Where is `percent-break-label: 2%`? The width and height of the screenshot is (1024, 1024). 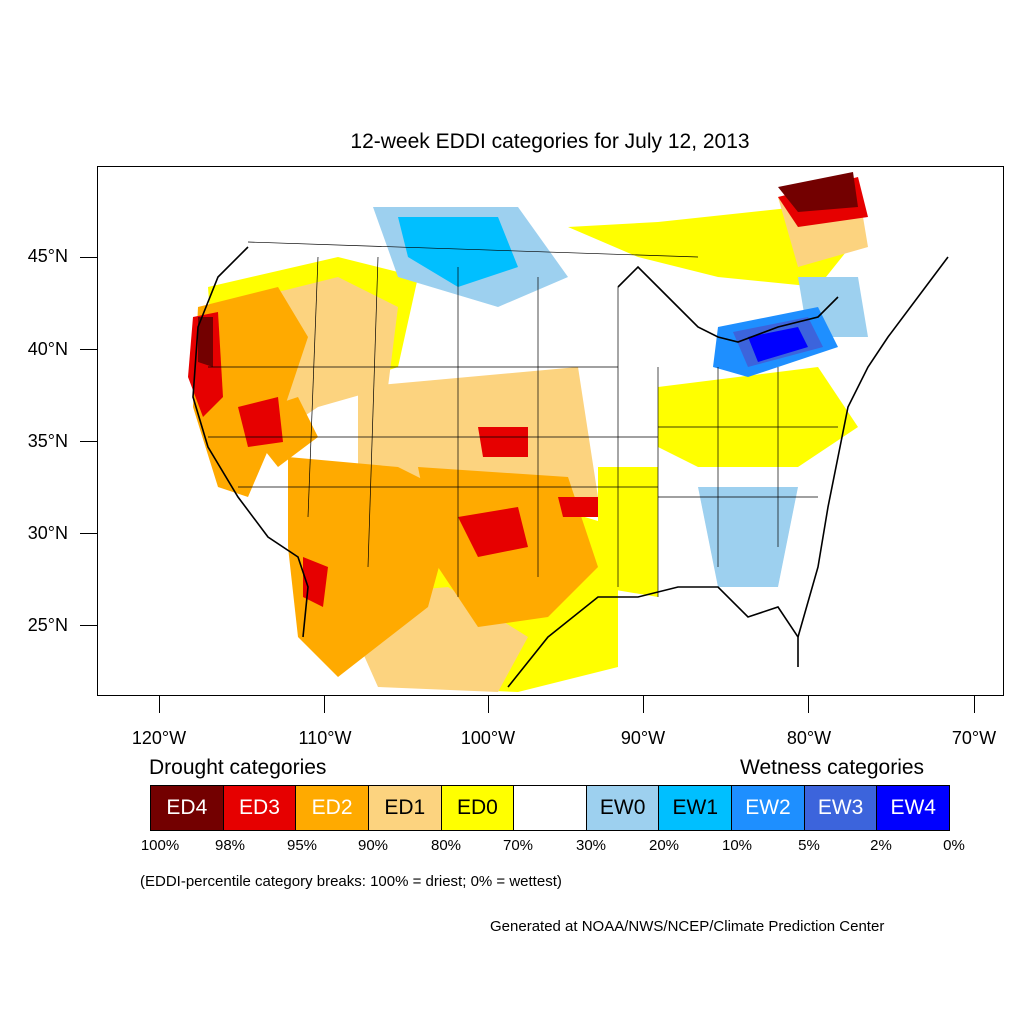 percent-break-label: 2% is located at coordinates (881, 845).